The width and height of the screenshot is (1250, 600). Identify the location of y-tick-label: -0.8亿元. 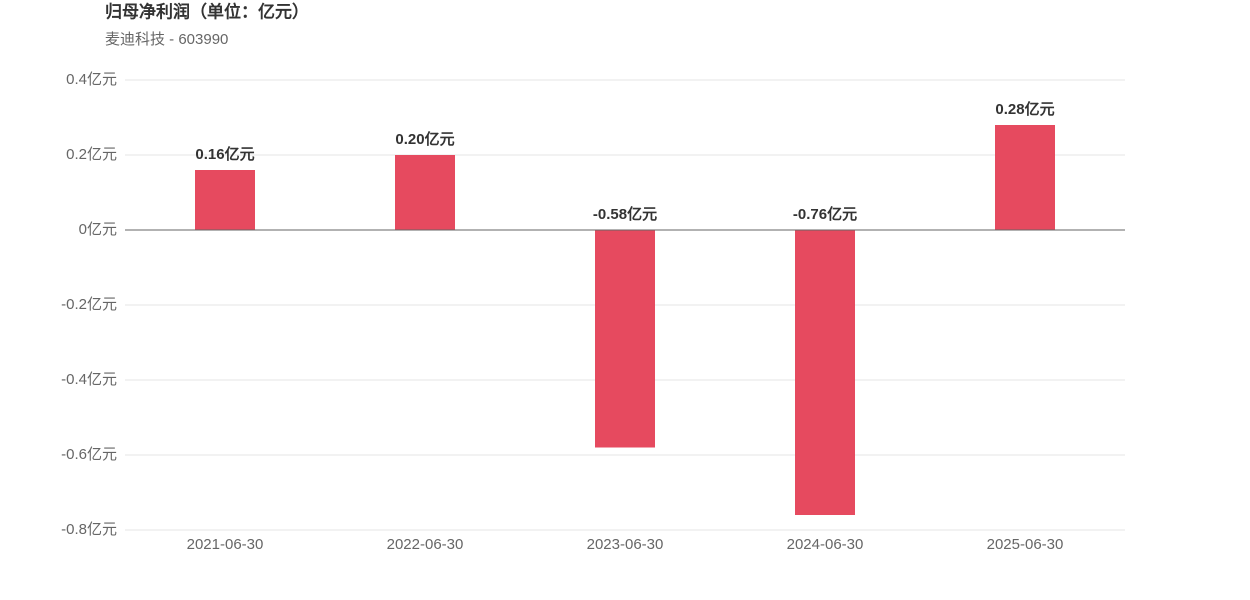
(89, 529).